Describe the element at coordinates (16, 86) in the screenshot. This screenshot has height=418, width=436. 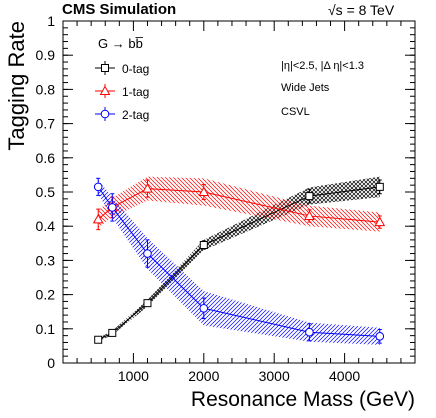
I see `y-axis-title: Tagging Rate` at that location.